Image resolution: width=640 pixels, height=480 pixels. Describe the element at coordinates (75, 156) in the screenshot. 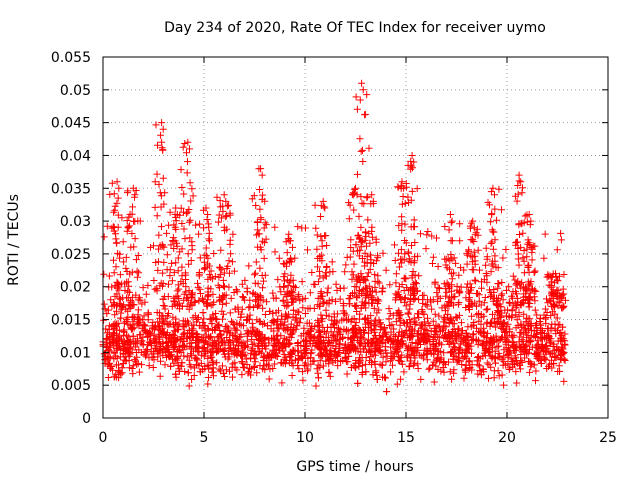

I see `y-tick-label: 0.04` at that location.